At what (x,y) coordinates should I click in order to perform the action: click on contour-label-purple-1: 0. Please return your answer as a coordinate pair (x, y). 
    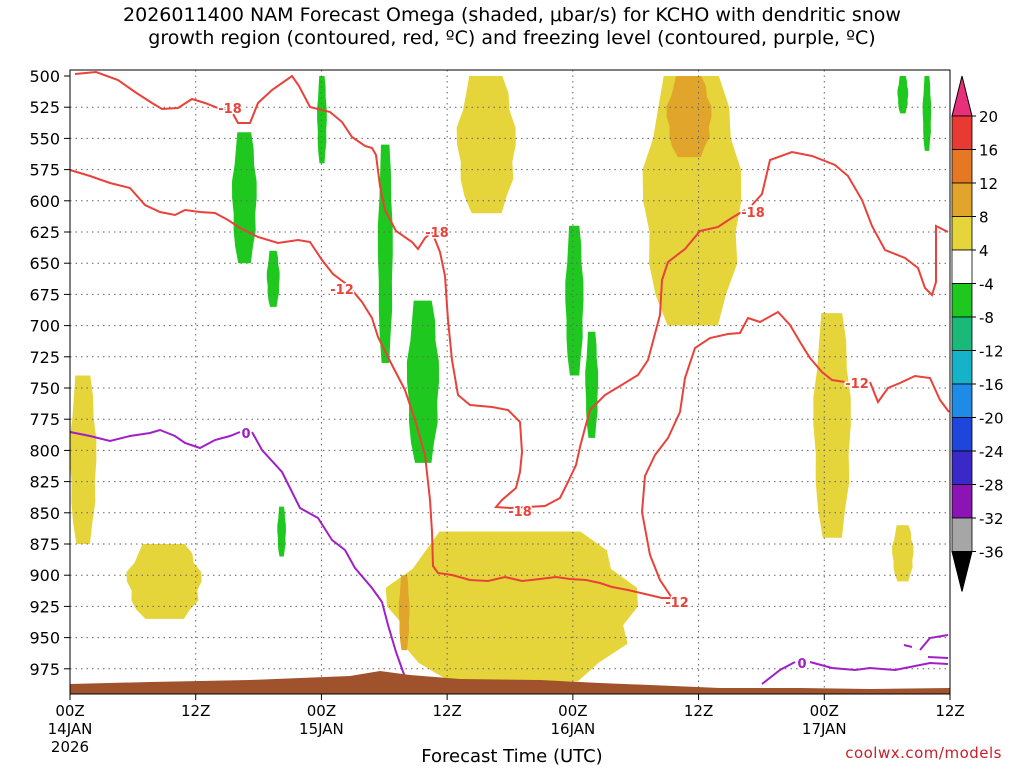
    Looking at the image, I should click on (801, 664).